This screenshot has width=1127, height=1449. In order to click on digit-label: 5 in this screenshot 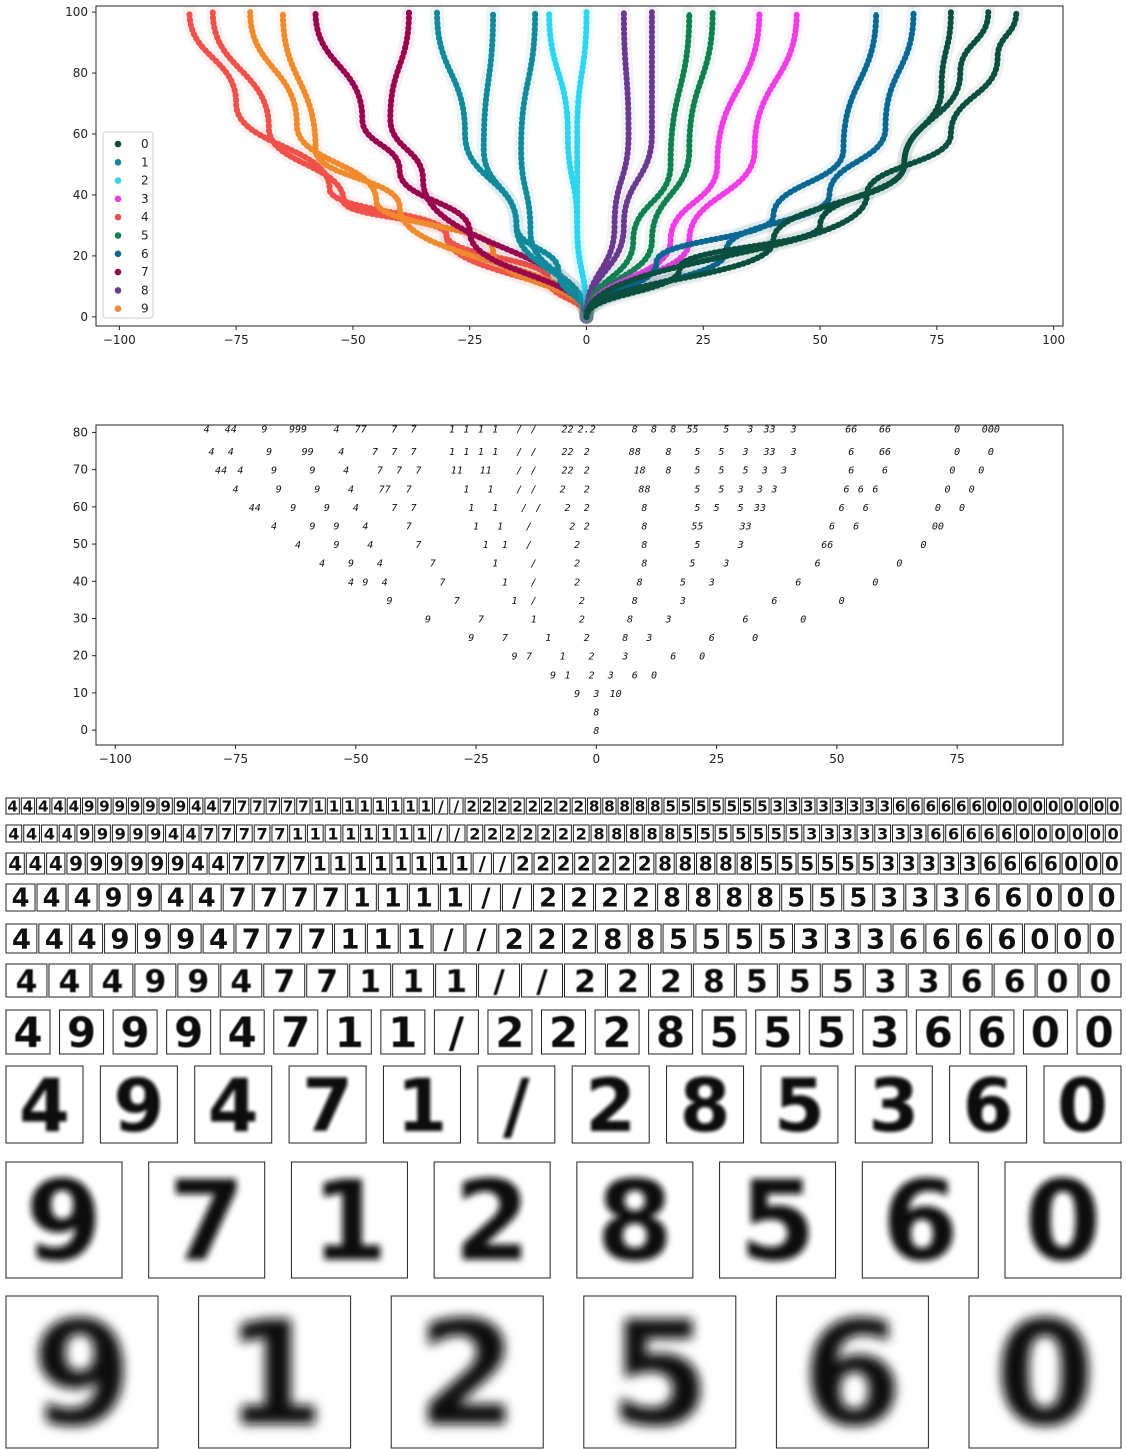, I will do `click(697, 452)`.